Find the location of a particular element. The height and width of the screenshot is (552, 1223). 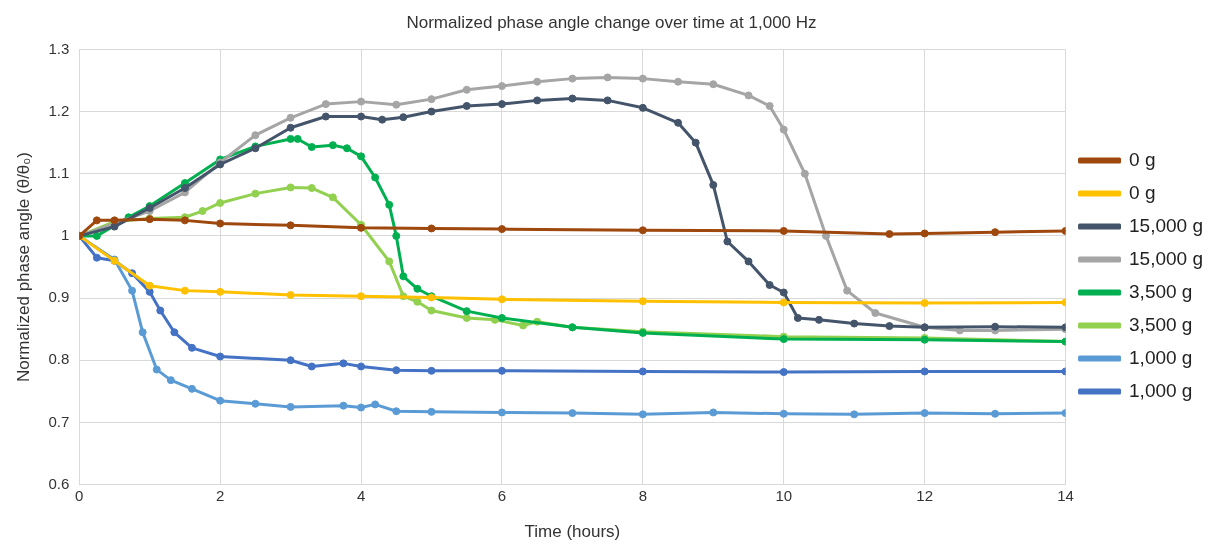

y-tick-label: 1.1 is located at coordinates (59, 172).